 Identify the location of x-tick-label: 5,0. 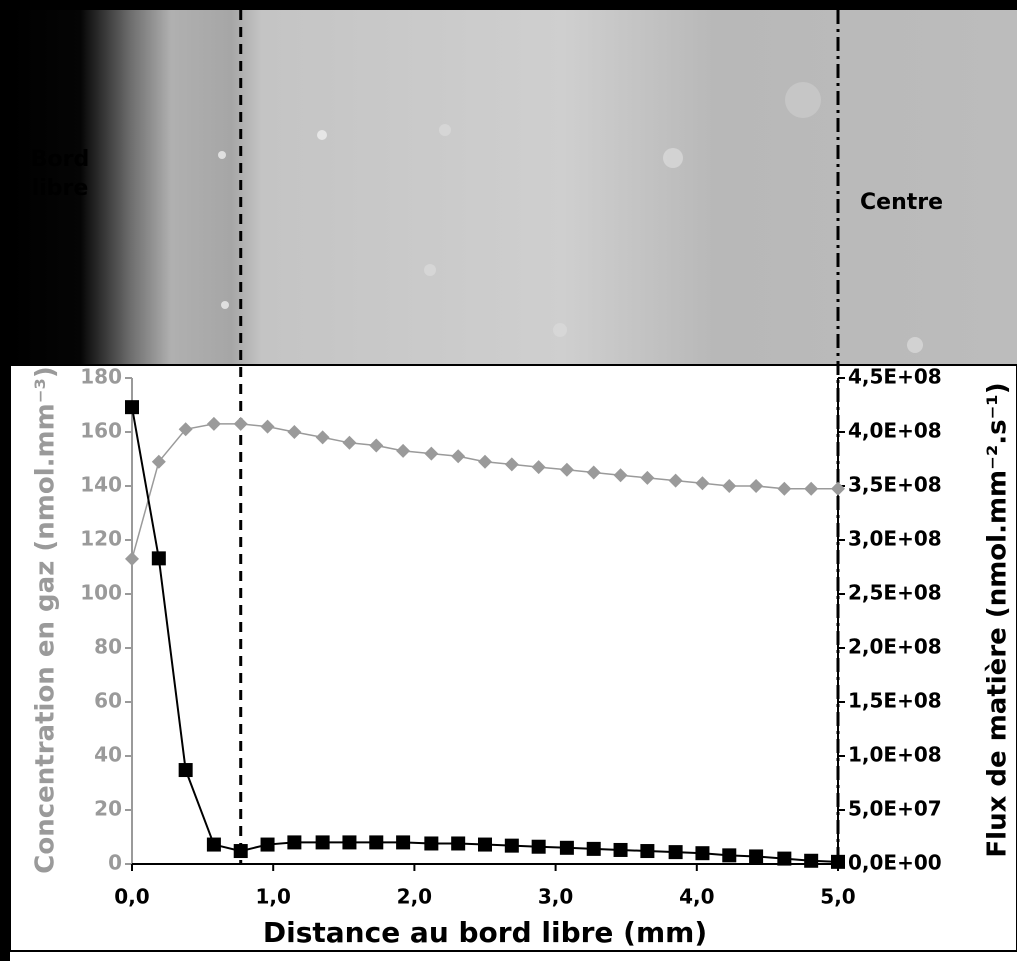
(837, 897).